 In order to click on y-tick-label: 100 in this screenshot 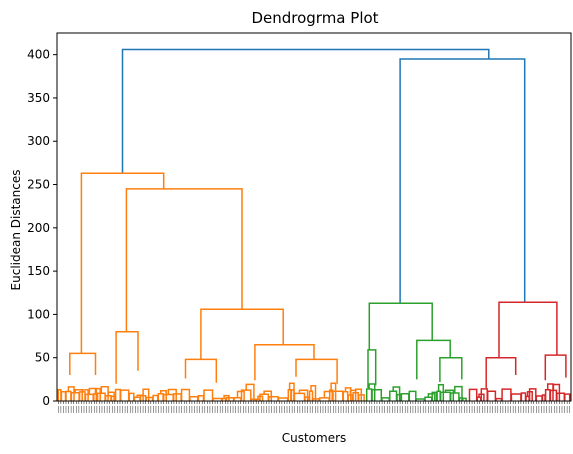, I will do `click(38, 314)`.